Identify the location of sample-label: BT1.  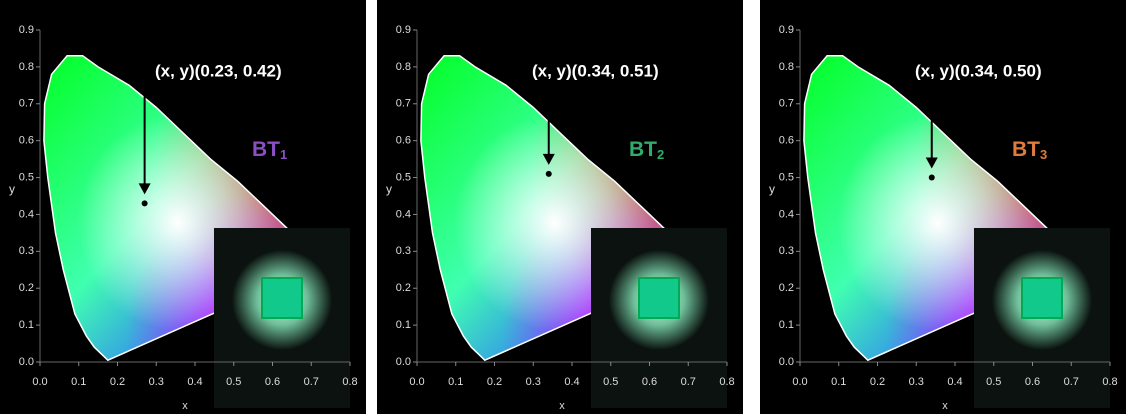
(269, 150).